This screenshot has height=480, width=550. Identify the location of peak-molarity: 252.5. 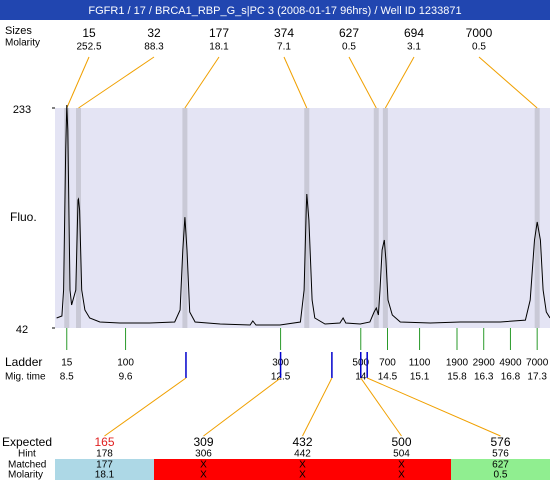
(88, 47).